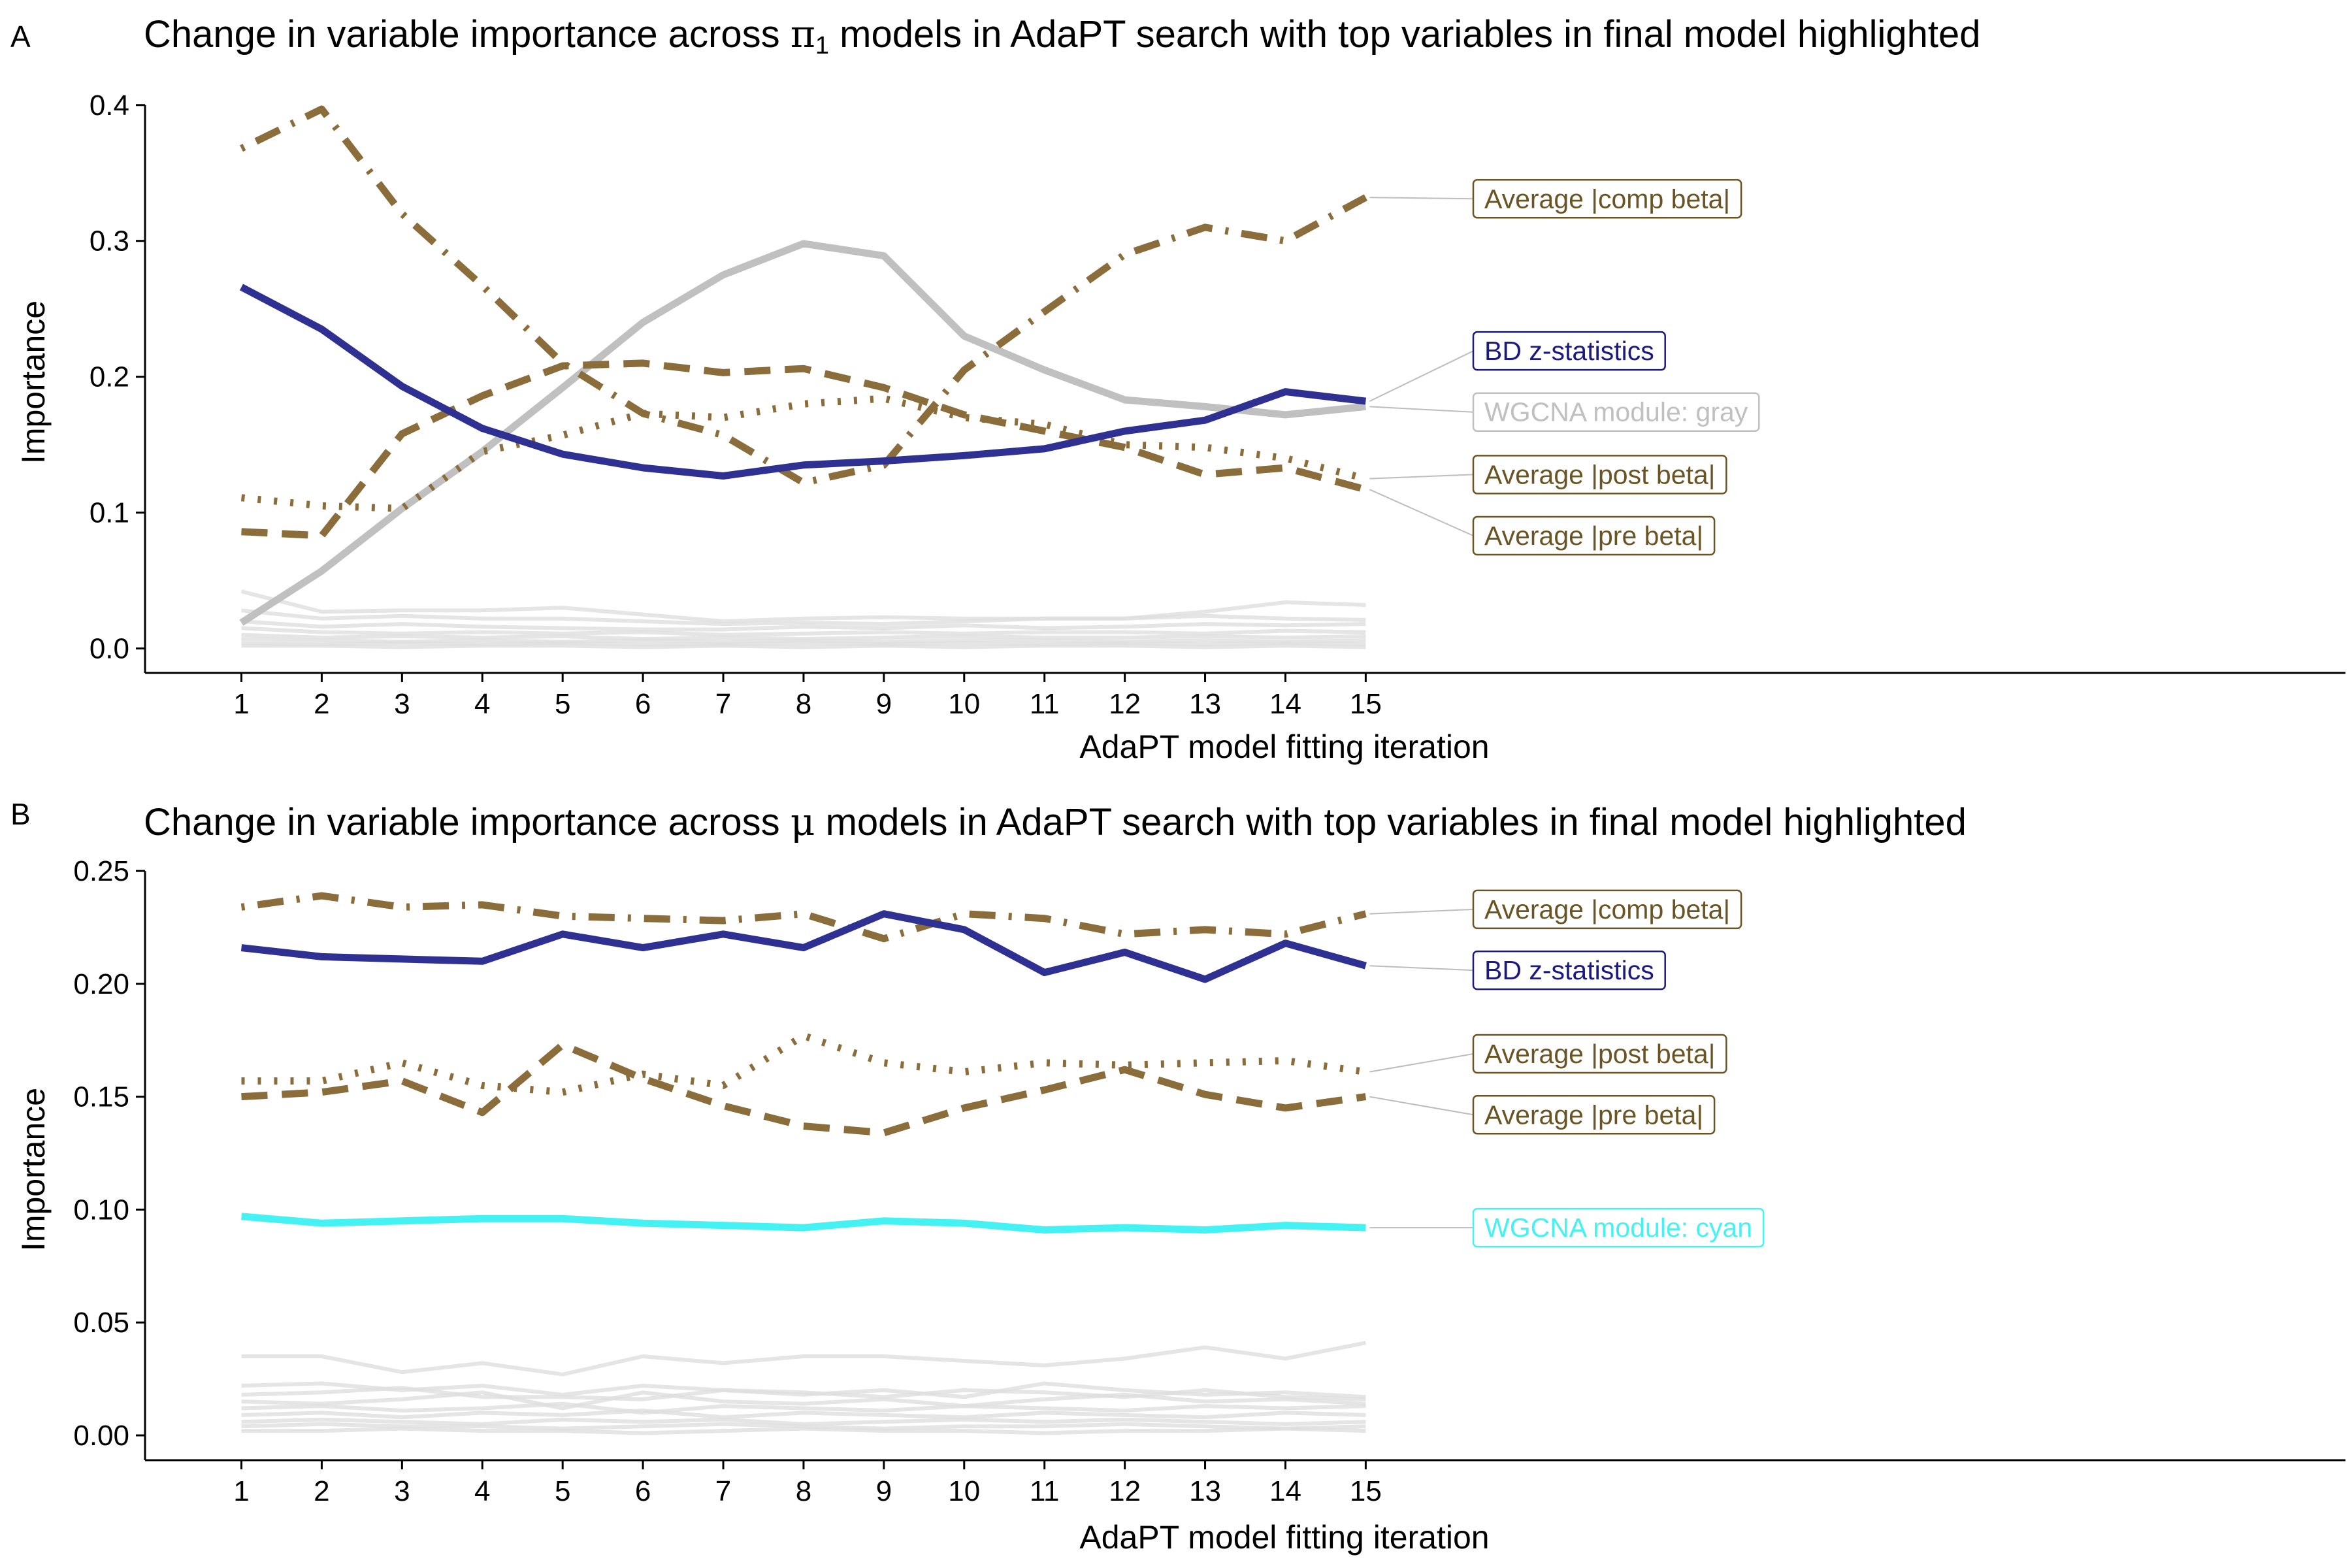 This screenshot has height=1568, width=2352. Describe the element at coordinates (562, 1491) in the screenshot. I see `panel-b-x-tick-label: 5` at that location.